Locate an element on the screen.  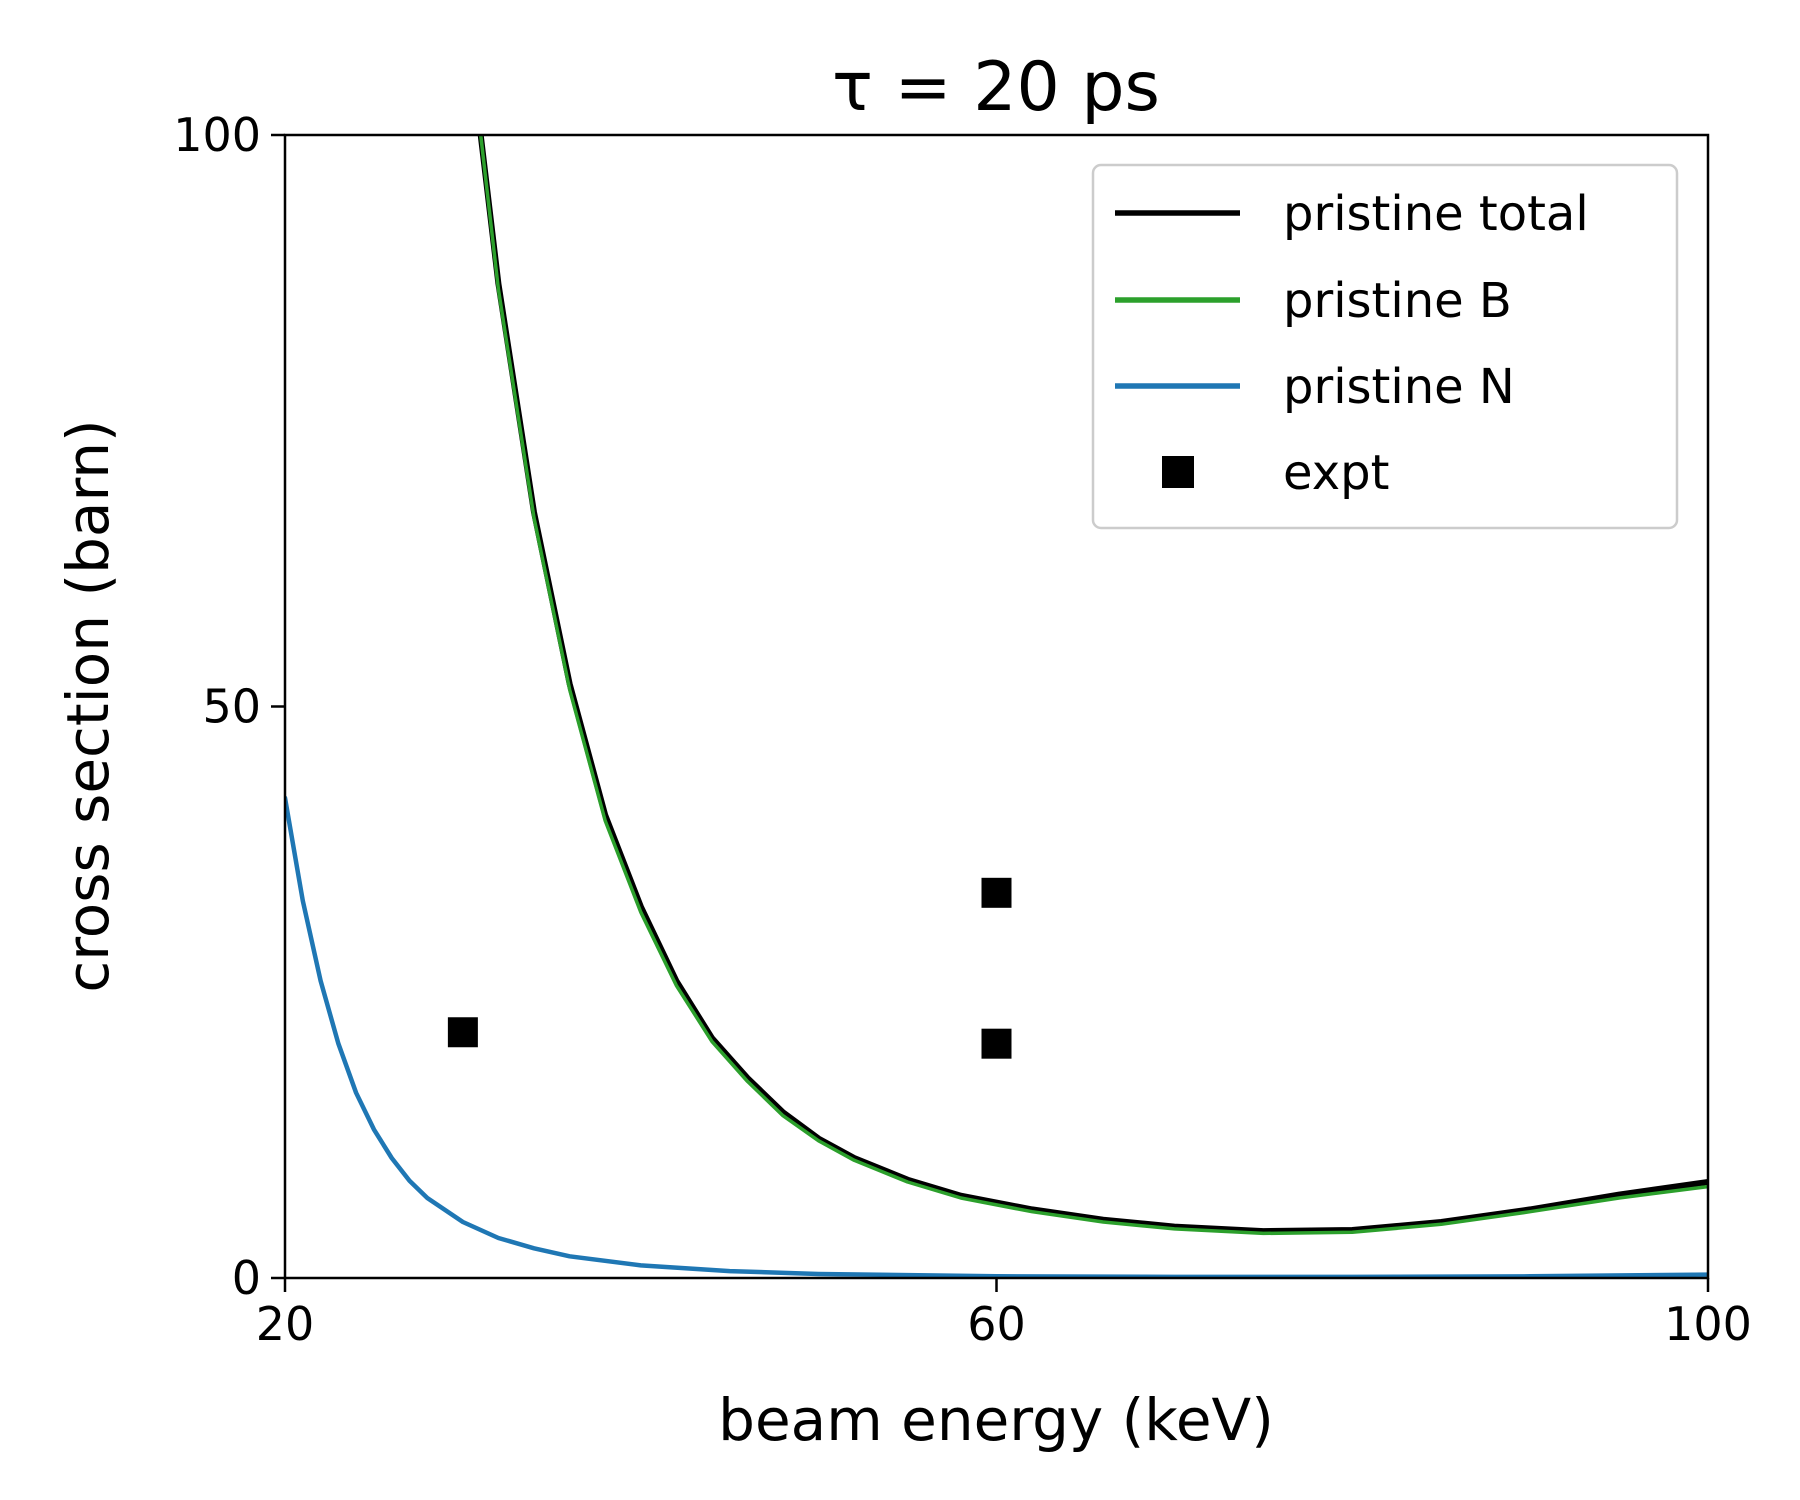
legend-swatch is located at coordinates (1178, 472).